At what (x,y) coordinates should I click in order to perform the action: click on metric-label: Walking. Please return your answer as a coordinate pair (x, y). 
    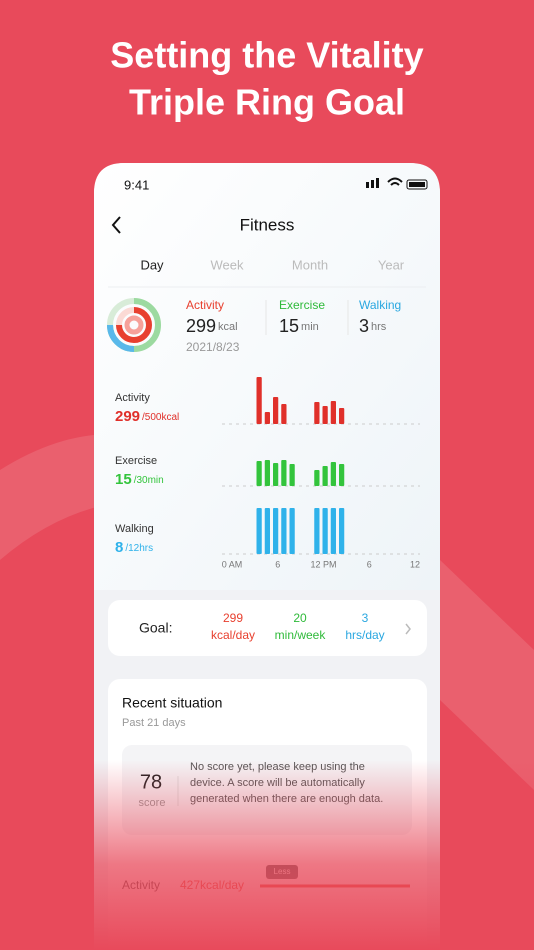
    Looking at the image, I should click on (380, 305).